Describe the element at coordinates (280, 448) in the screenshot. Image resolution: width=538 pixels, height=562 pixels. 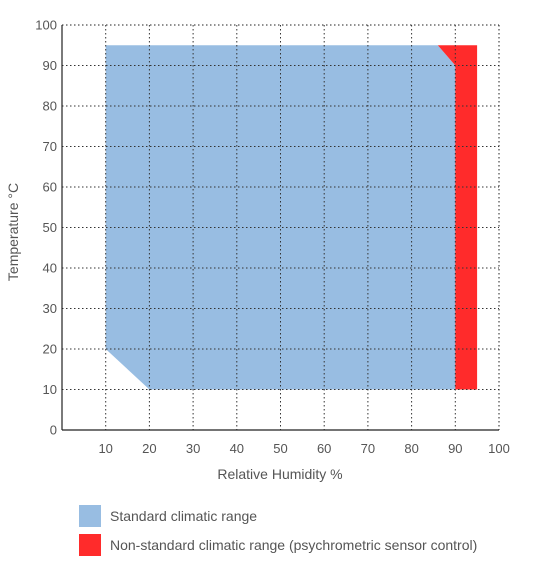
I see `x-tick-label-50: 50` at that location.